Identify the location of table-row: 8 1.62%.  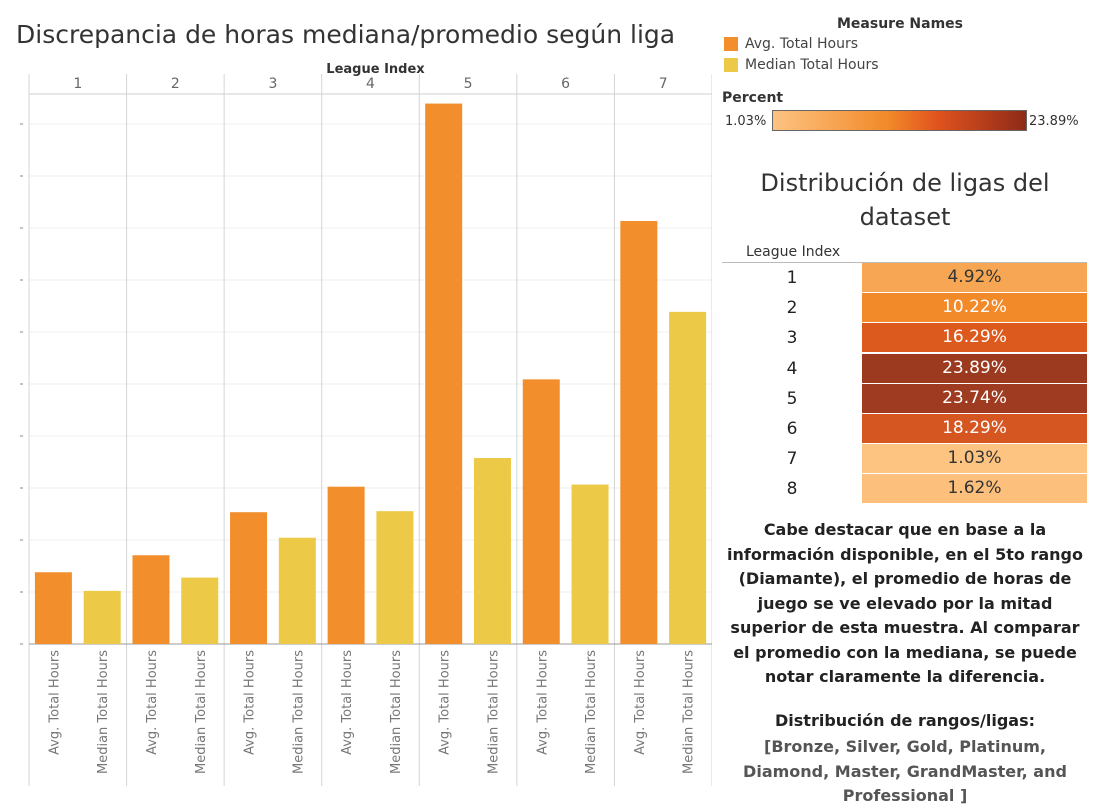
(904, 489).